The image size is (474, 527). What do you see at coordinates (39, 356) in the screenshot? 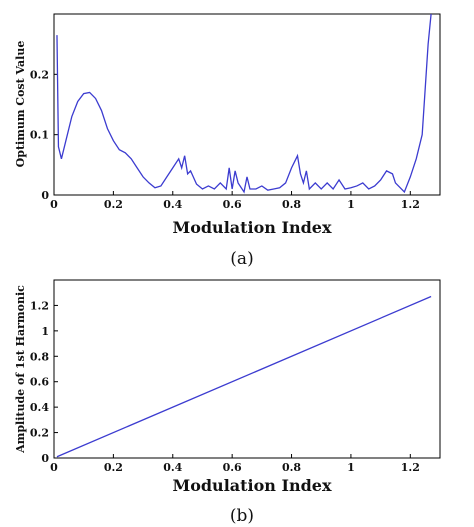
I see `y-tick-label: 0.8` at bounding box center [39, 356].